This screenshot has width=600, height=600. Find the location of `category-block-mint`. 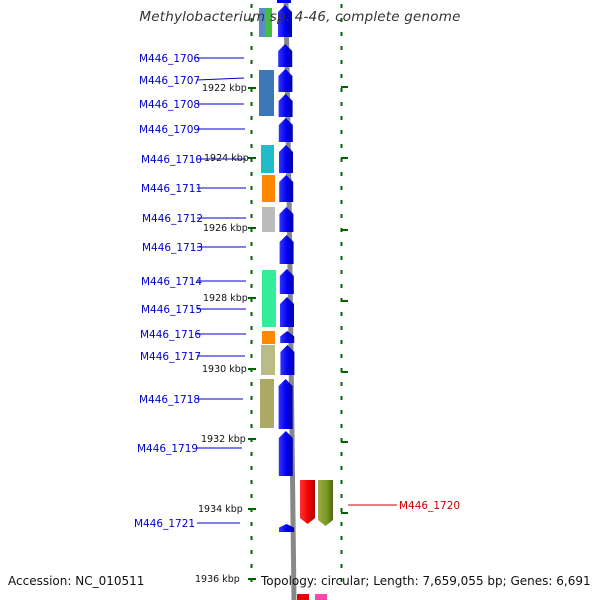

category-block-mint is located at coordinates (269, 298).